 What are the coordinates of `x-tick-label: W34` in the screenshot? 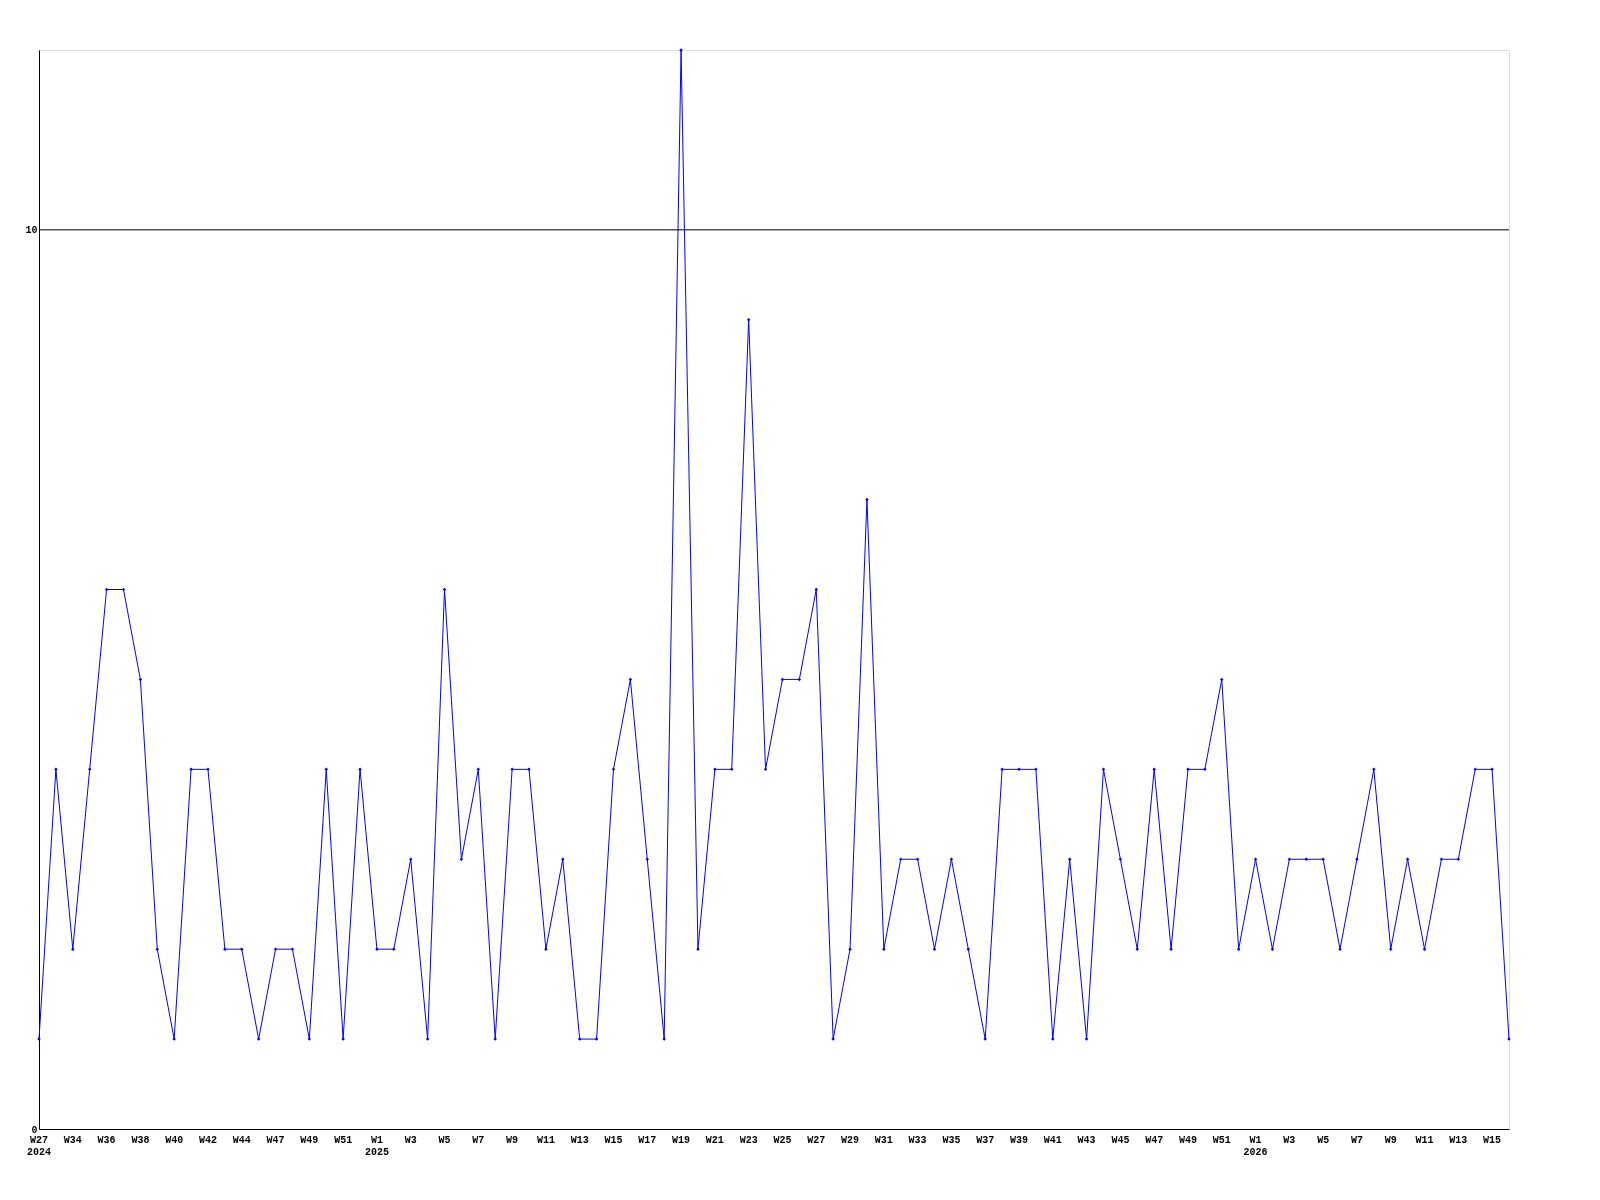 It's located at (72, 1140).